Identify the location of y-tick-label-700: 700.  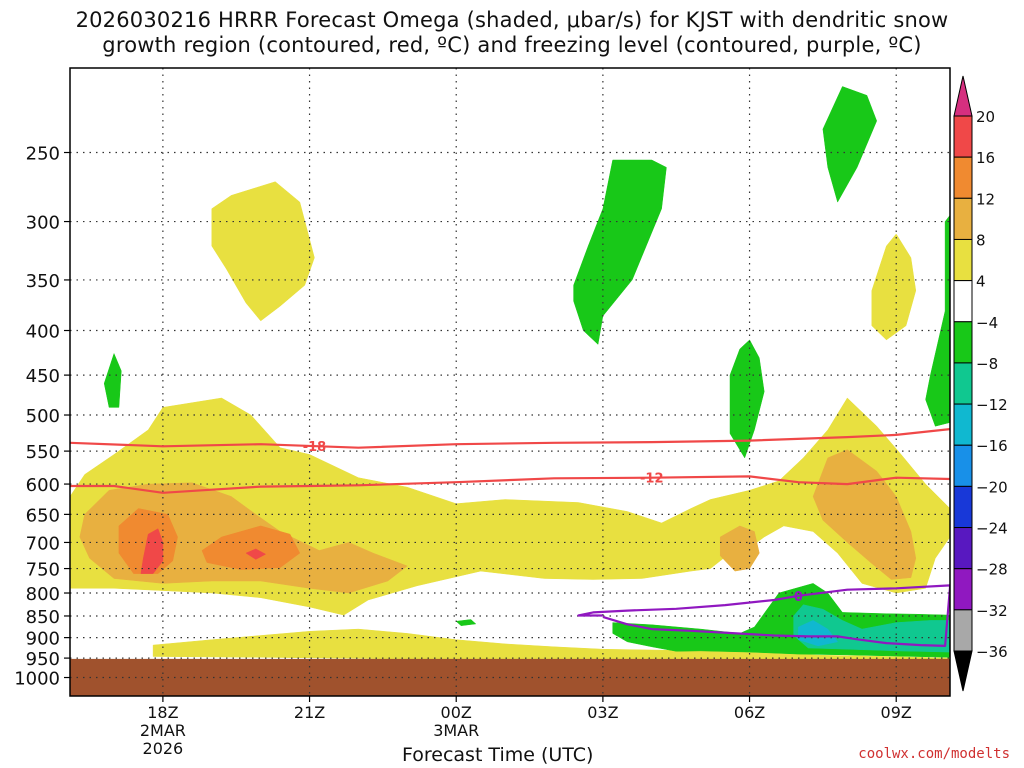
(43, 543).